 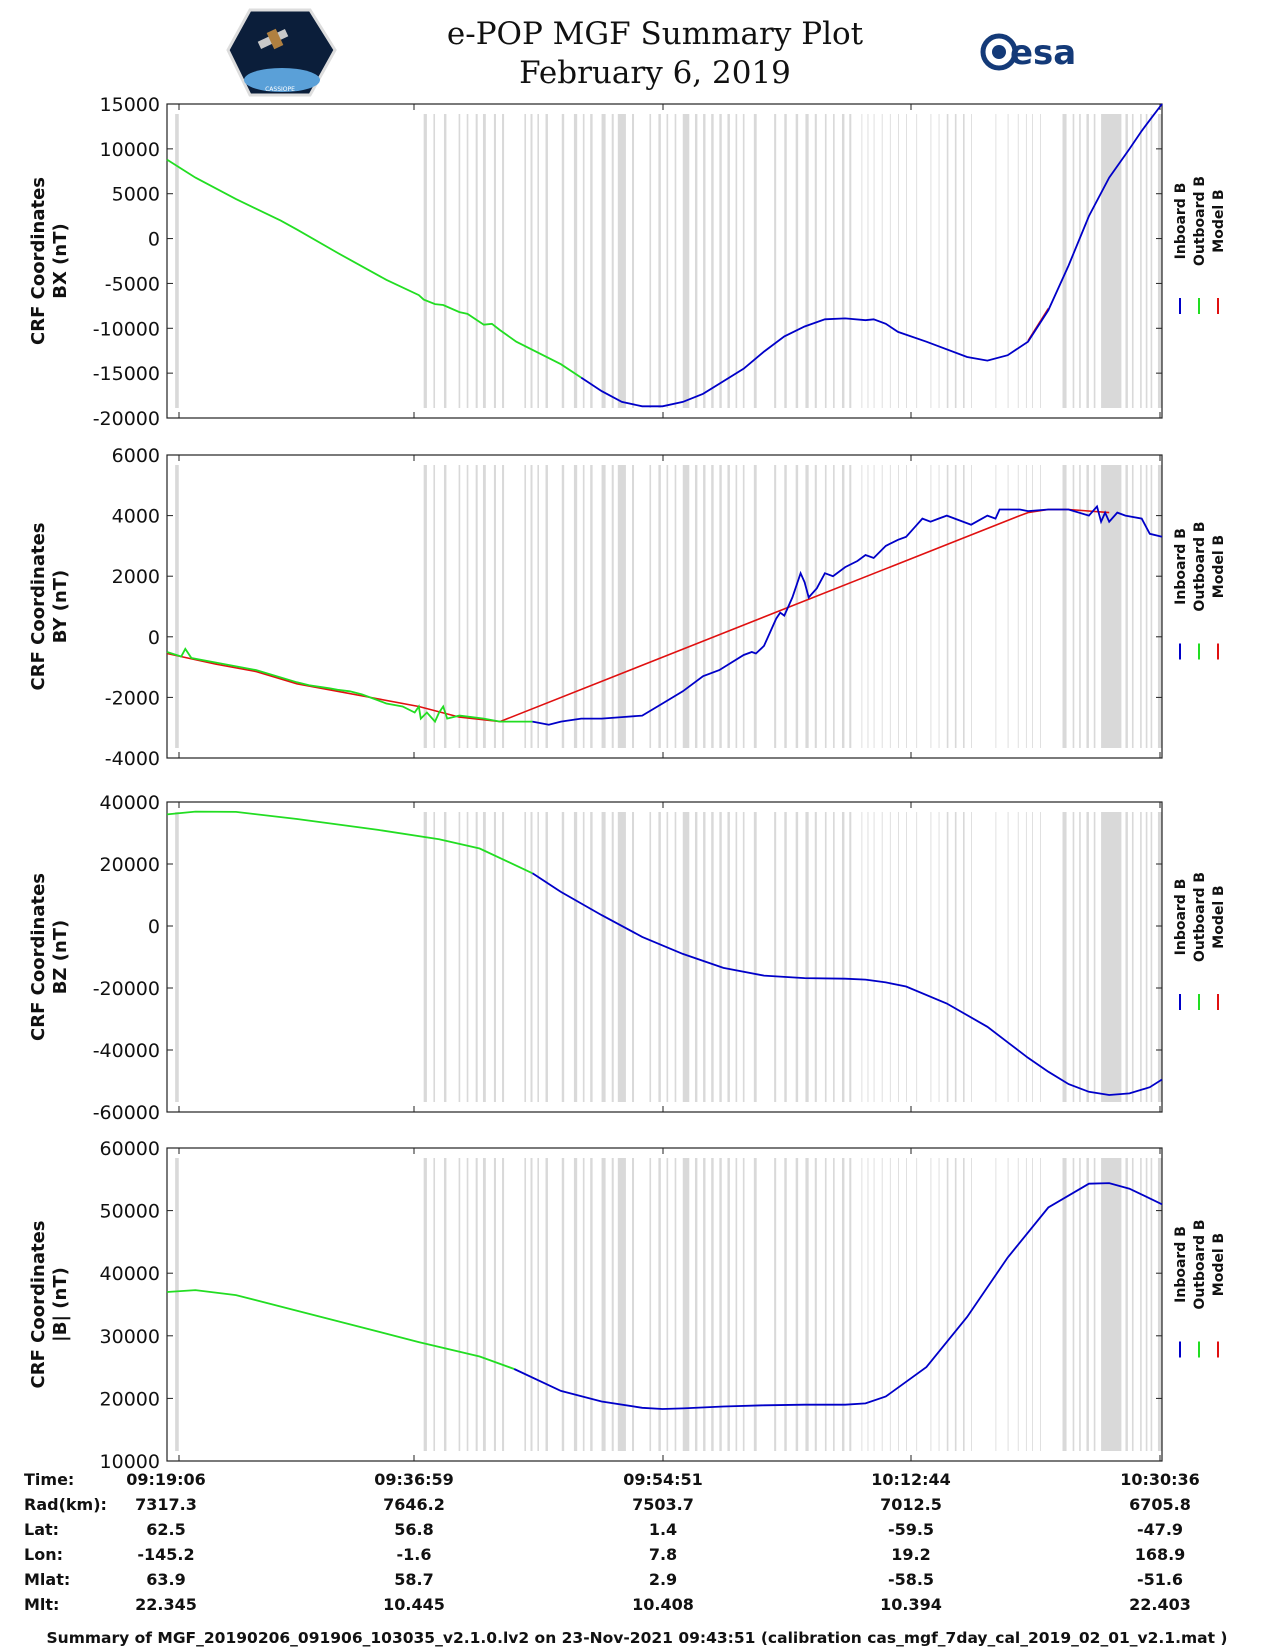 What do you see at coordinates (49, 957) in the screenshot?
I see `y-axis-label: CRF CoordinatesBZ (nT)` at bounding box center [49, 957].